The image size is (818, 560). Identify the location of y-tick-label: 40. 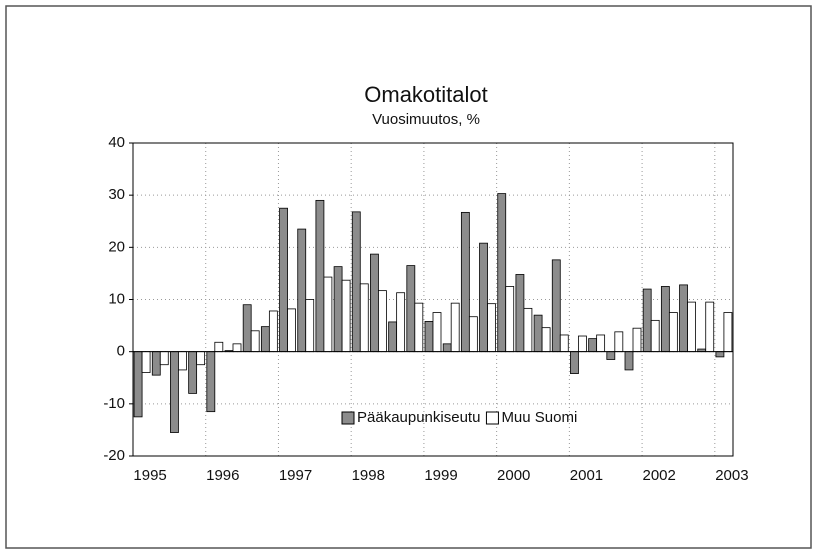
(116, 142).